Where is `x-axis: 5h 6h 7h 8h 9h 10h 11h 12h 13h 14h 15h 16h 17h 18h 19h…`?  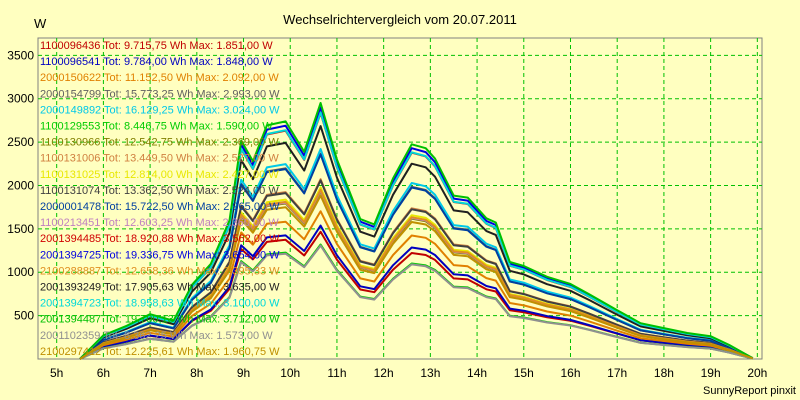
x-axis: 5h 6h 7h 8h 9h 10h 11h 12h 13h 14h 15h 16h 17h 18h 19h… is located at coordinates (408, 373).